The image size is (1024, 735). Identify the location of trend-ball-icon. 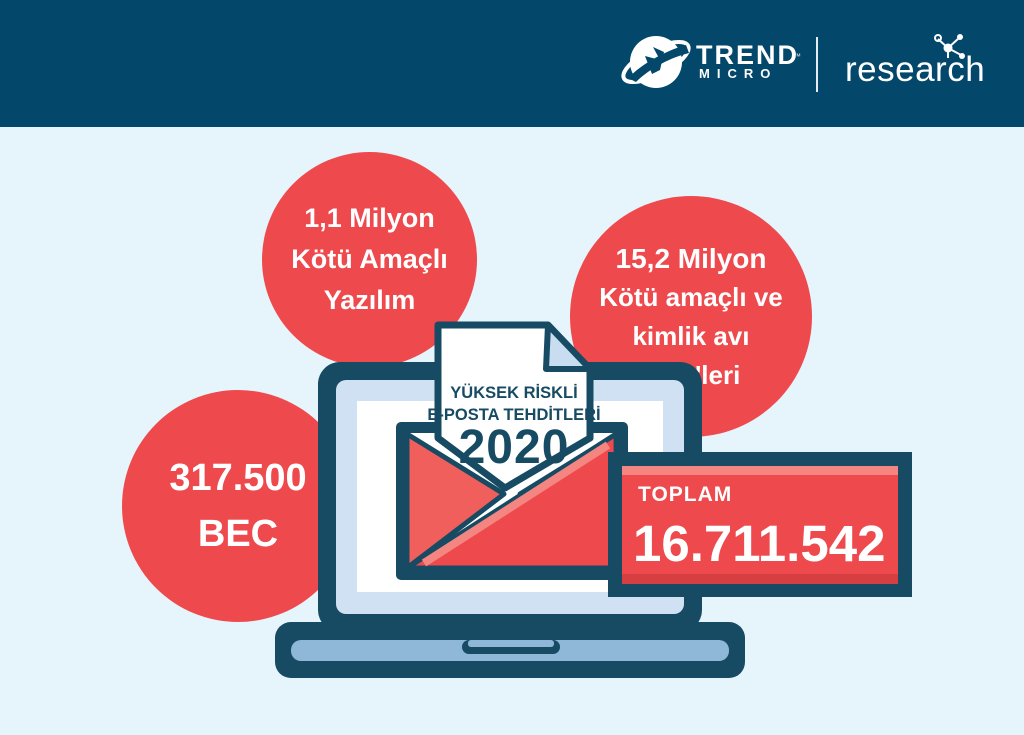
(656, 62).